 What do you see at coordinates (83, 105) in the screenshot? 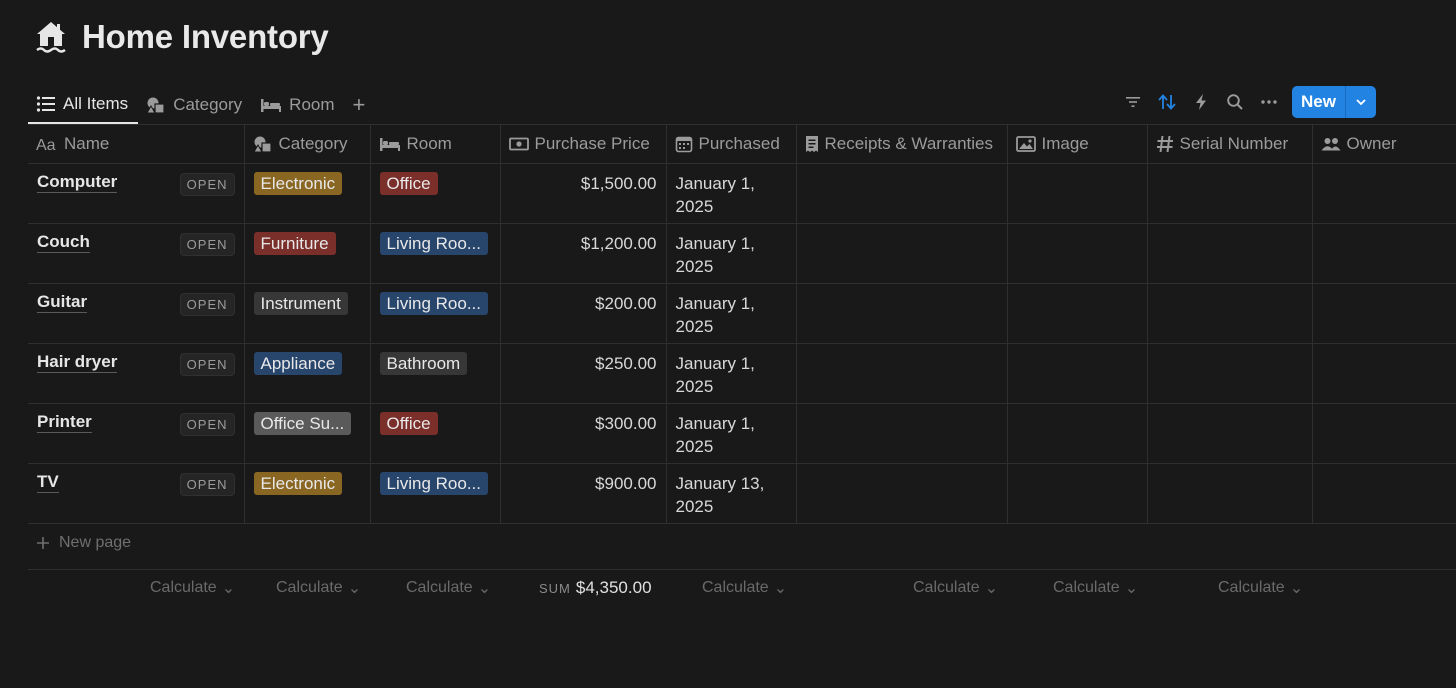
I see `tab-all-items: All Items` at bounding box center [83, 105].